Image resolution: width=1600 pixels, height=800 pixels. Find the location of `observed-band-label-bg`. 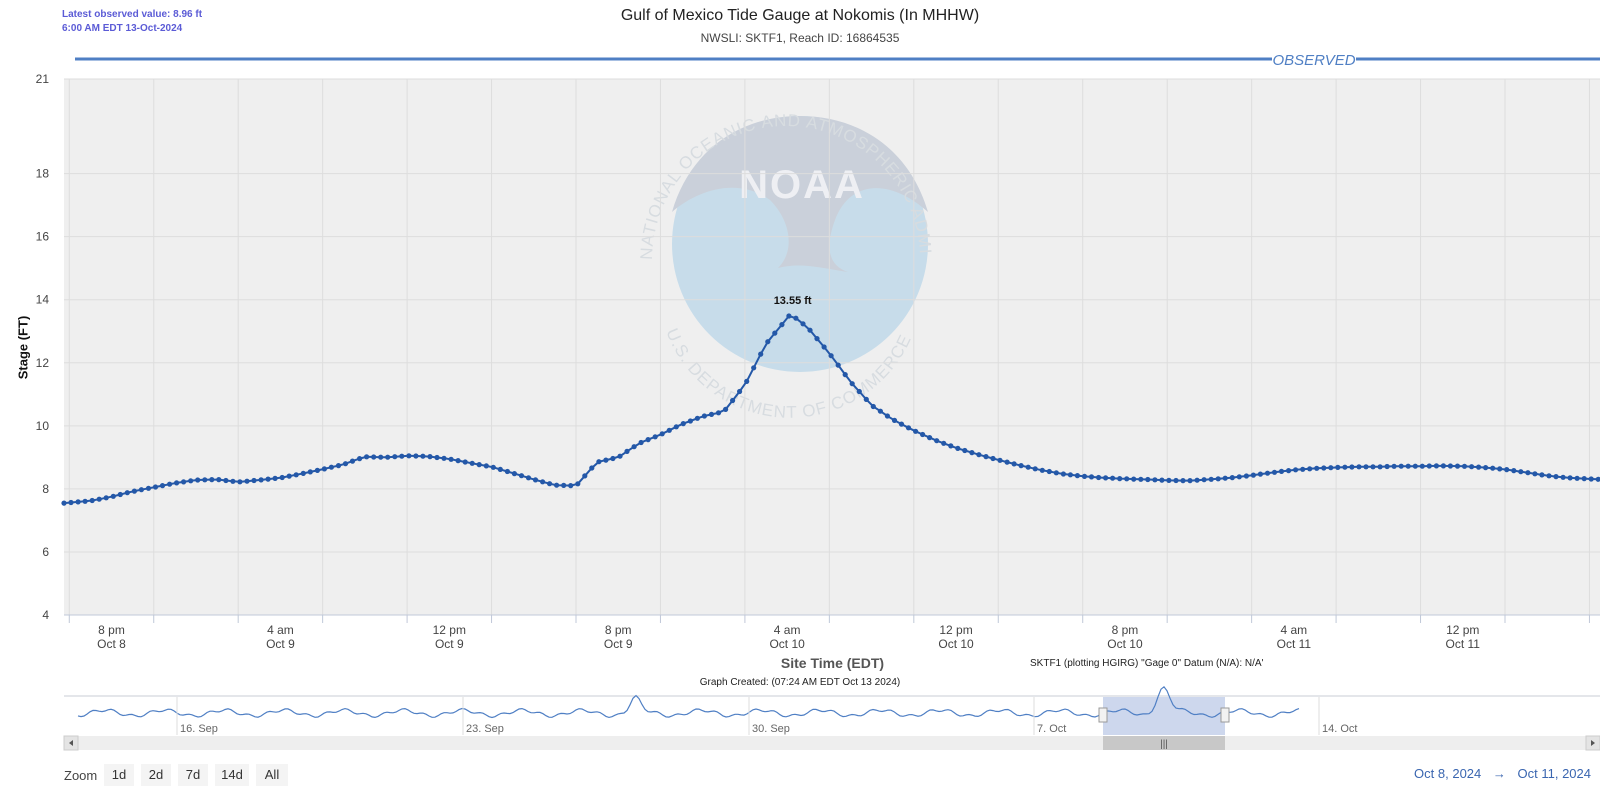

observed-band-label-bg is located at coordinates (1314, 59).